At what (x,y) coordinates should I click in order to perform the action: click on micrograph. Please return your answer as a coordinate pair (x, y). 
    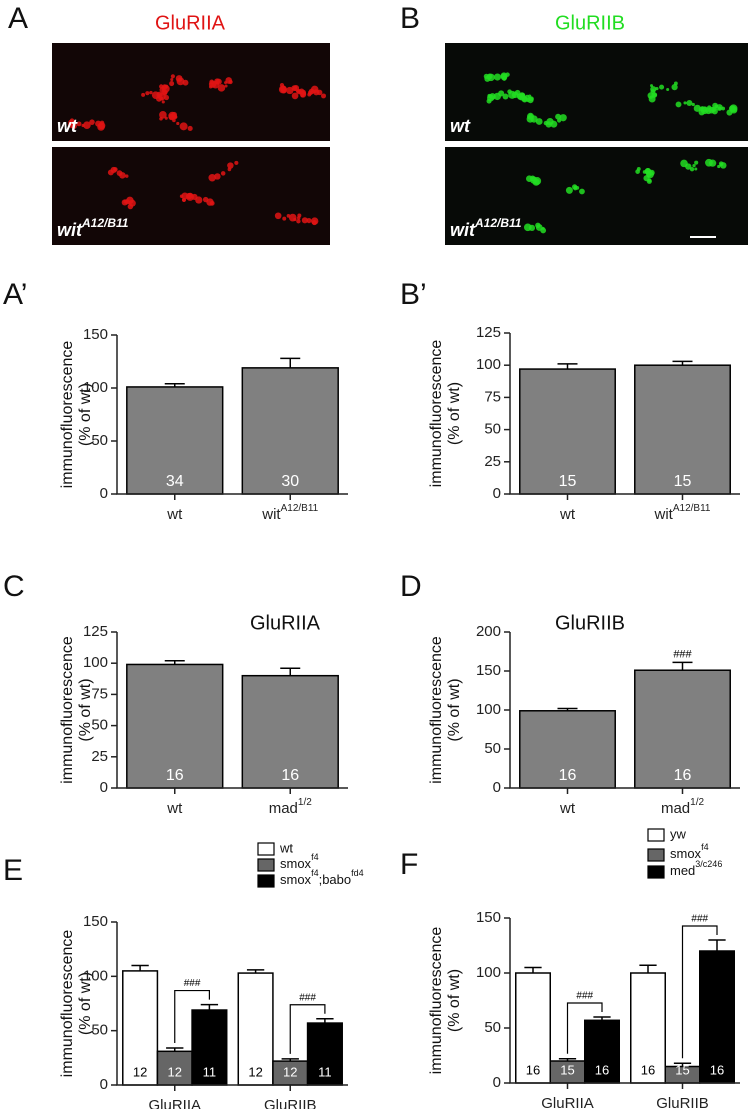
    Looking at the image, I should click on (596, 196).